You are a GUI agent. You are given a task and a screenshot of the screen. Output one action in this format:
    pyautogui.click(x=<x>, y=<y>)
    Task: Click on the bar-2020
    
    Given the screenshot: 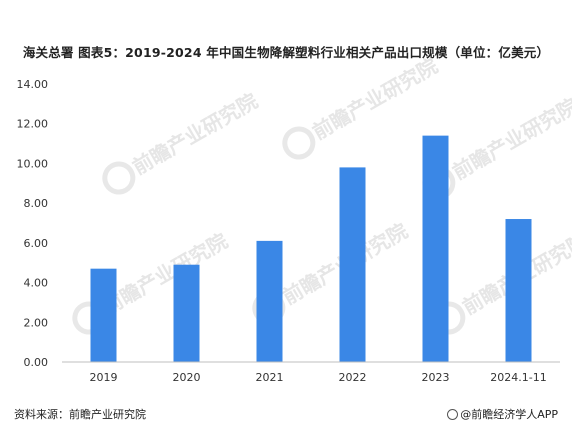 What is the action you would take?
    pyautogui.click(x=186, y=313)
    